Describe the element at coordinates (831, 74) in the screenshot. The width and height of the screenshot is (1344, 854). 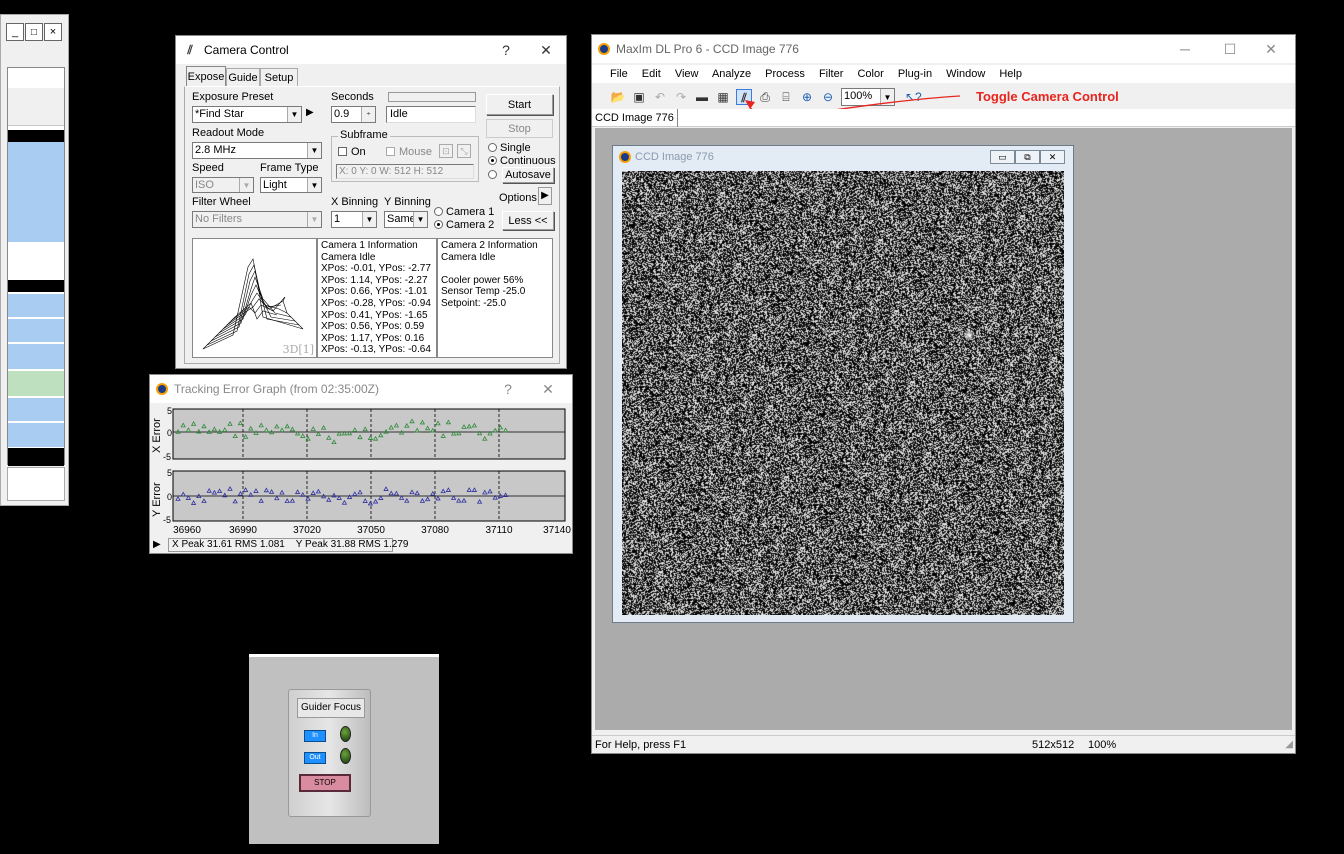
I see `menu-filter: Filter` at that location.